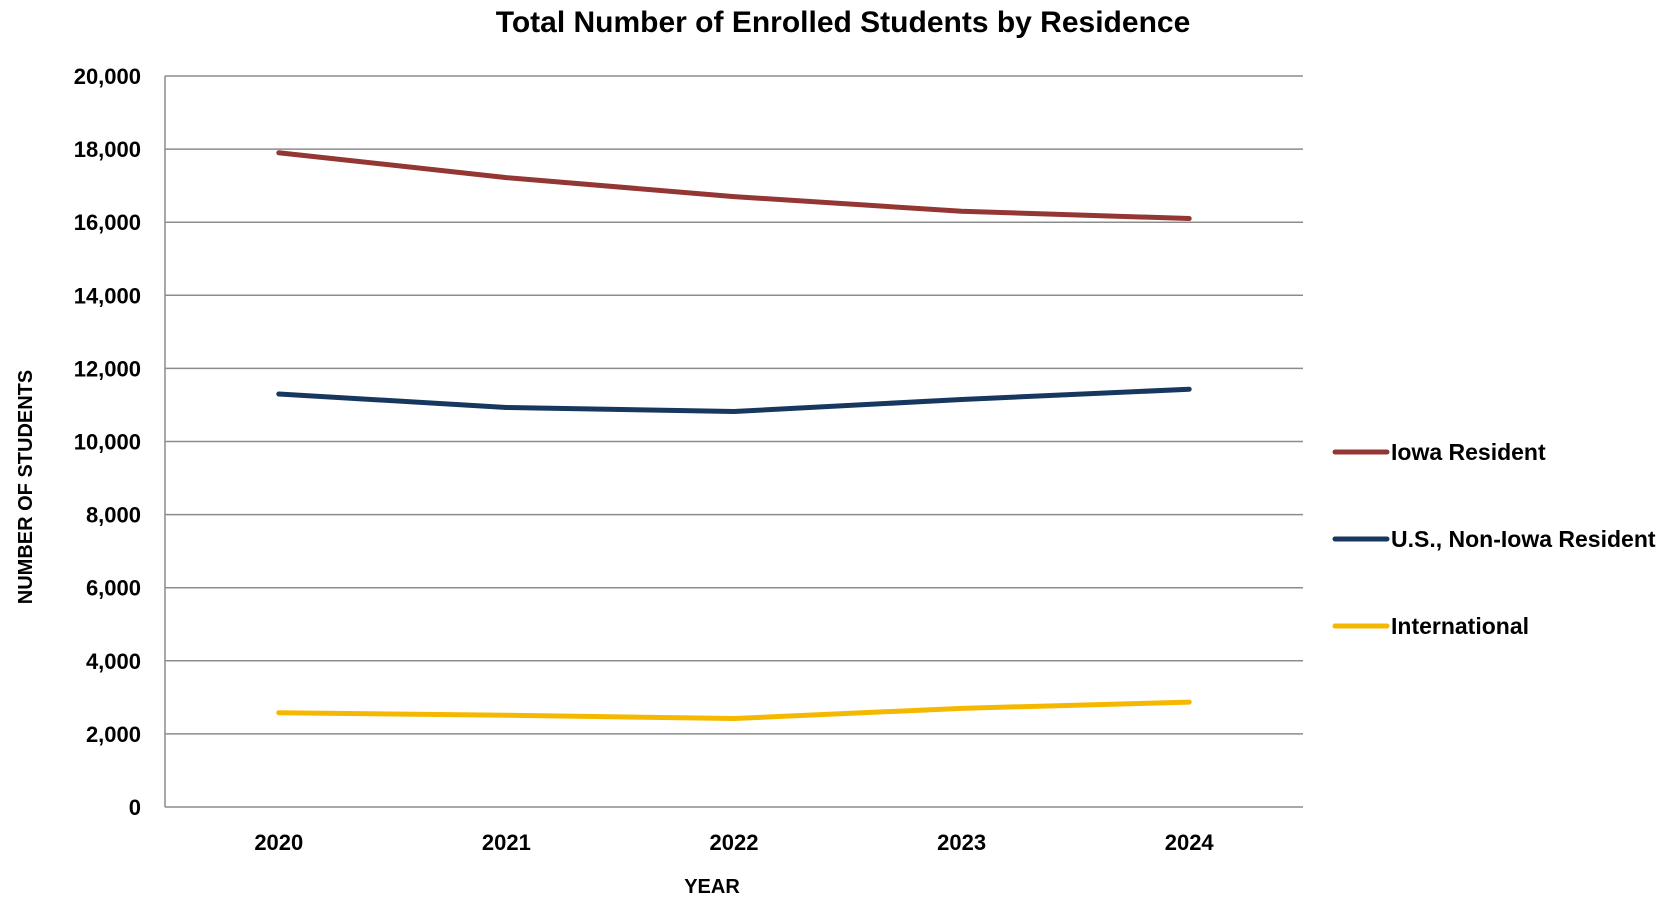 The height and width of the screenshot is (899, 1673). I want to click on x-tick-label: 2023, so click(961, 842).